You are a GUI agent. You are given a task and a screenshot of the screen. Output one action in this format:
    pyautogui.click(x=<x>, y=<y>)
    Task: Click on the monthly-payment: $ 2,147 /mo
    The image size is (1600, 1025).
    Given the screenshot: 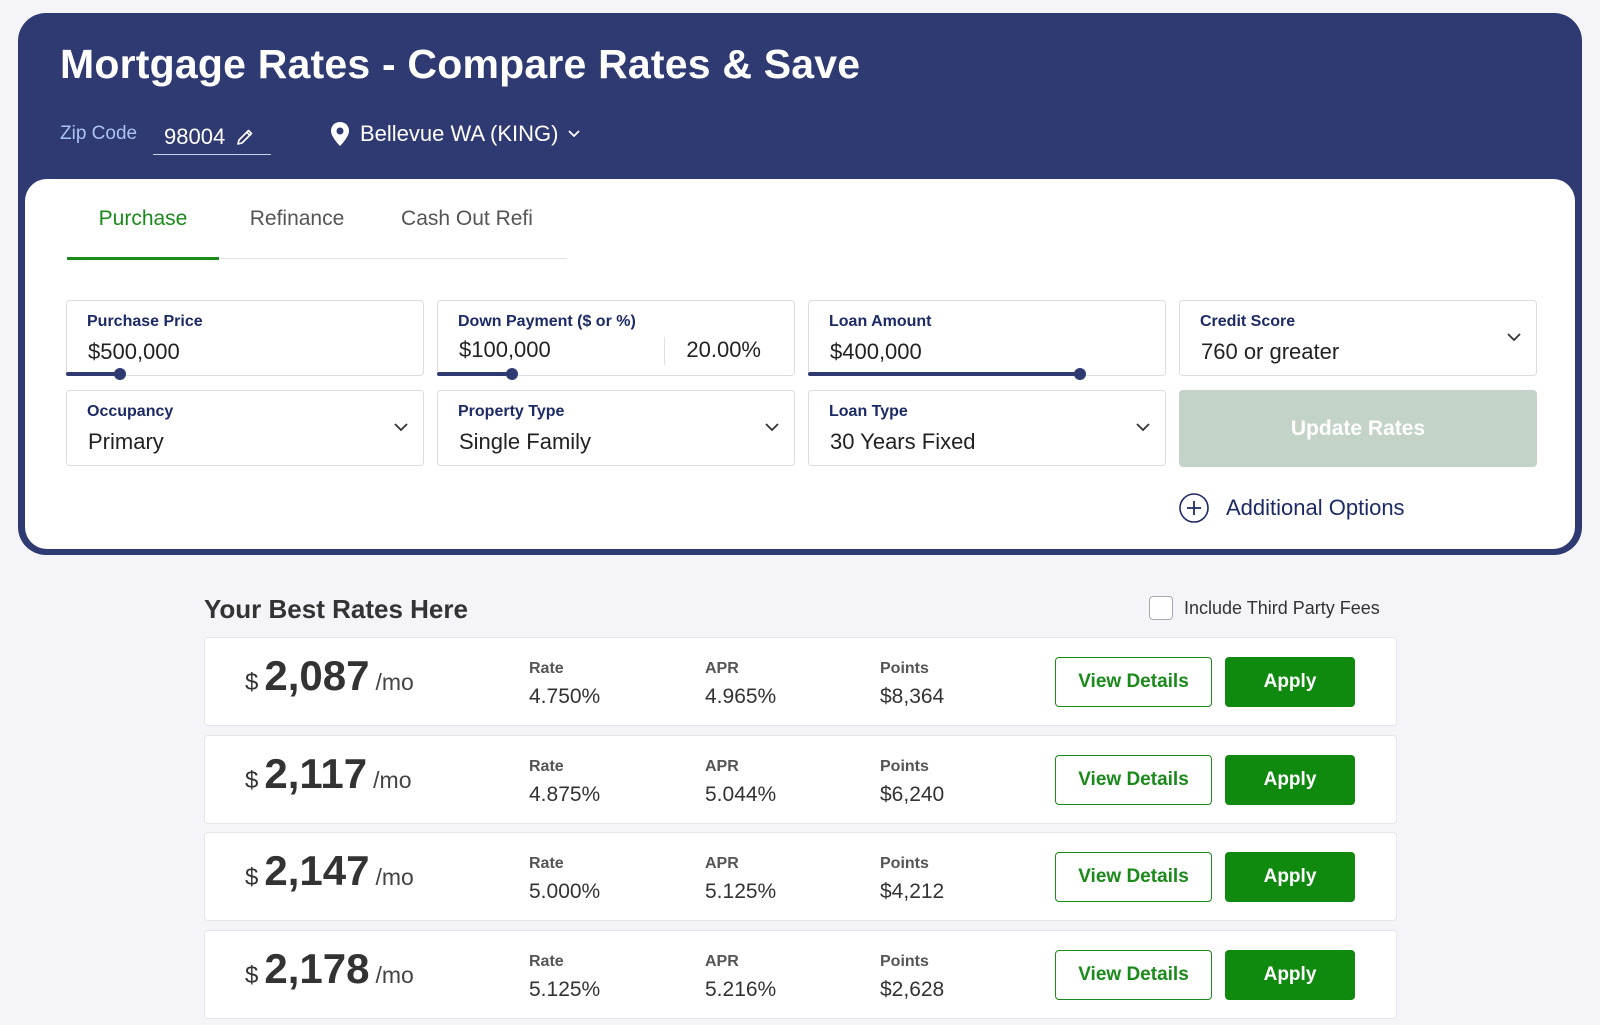 What is the action you would take?
    pyautogui.click(x=329, y=871)
    